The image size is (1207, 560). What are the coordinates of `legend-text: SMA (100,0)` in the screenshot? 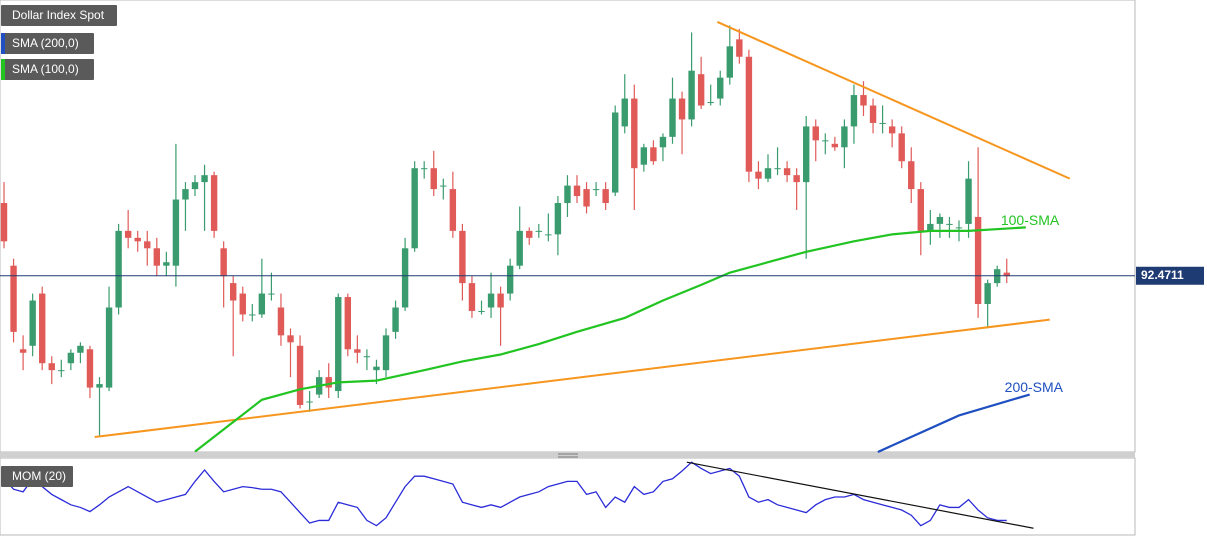 It's located at (45, 69).